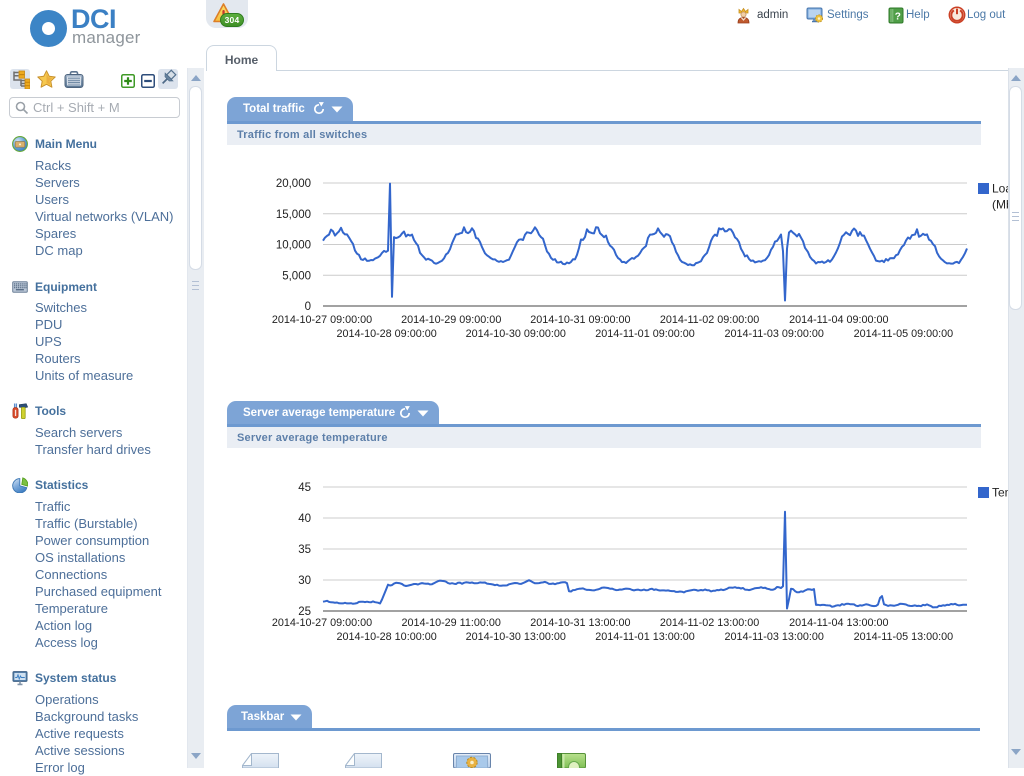 Image resolution: width=1024 pixels, height=776 pixels. I want to click on svg-text: Load, so click(1000, 189).